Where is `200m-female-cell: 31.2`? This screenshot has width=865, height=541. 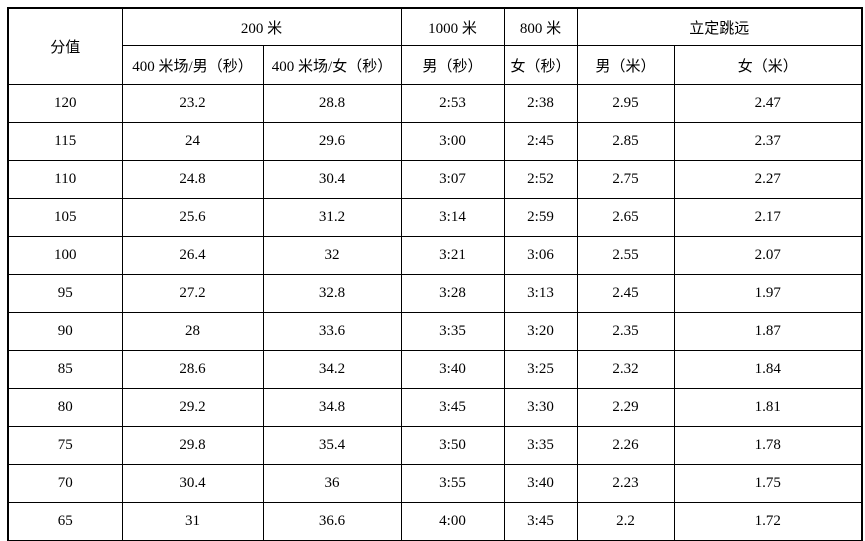
200m-female-cell: 31.2 is located at coordinates (332, 217).